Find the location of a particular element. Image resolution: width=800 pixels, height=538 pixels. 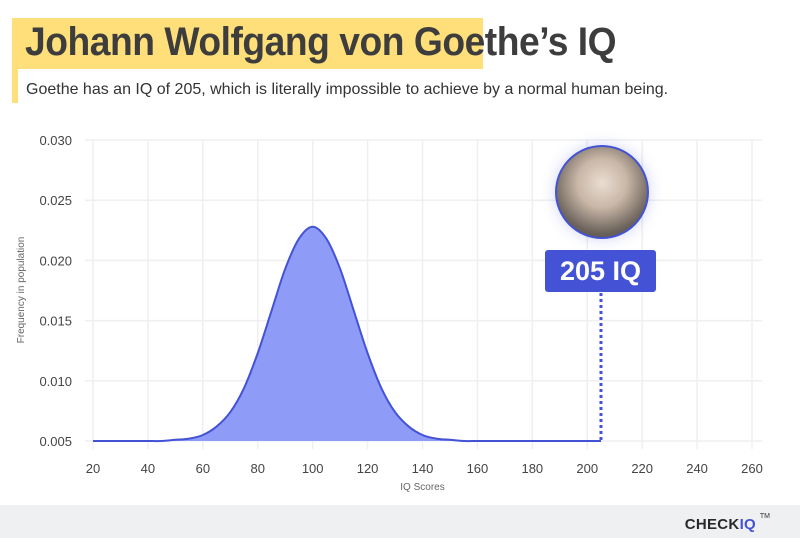

x-tick-label: 200 is located at coordinates (587, 468).